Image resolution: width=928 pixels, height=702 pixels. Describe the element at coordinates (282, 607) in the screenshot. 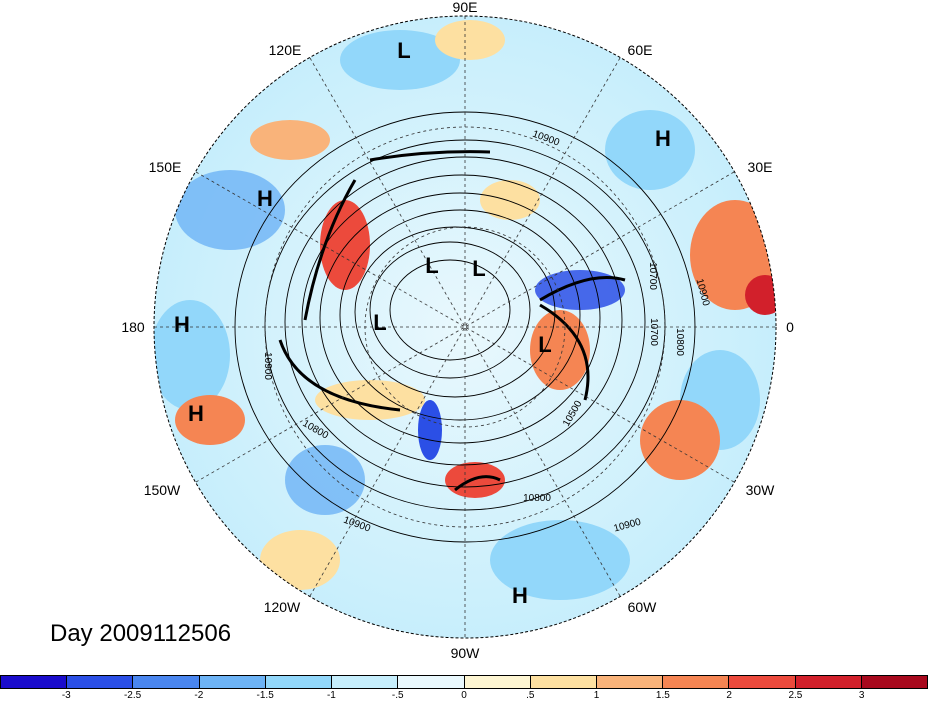

I see `lon-label-120w: 120W` at that location.